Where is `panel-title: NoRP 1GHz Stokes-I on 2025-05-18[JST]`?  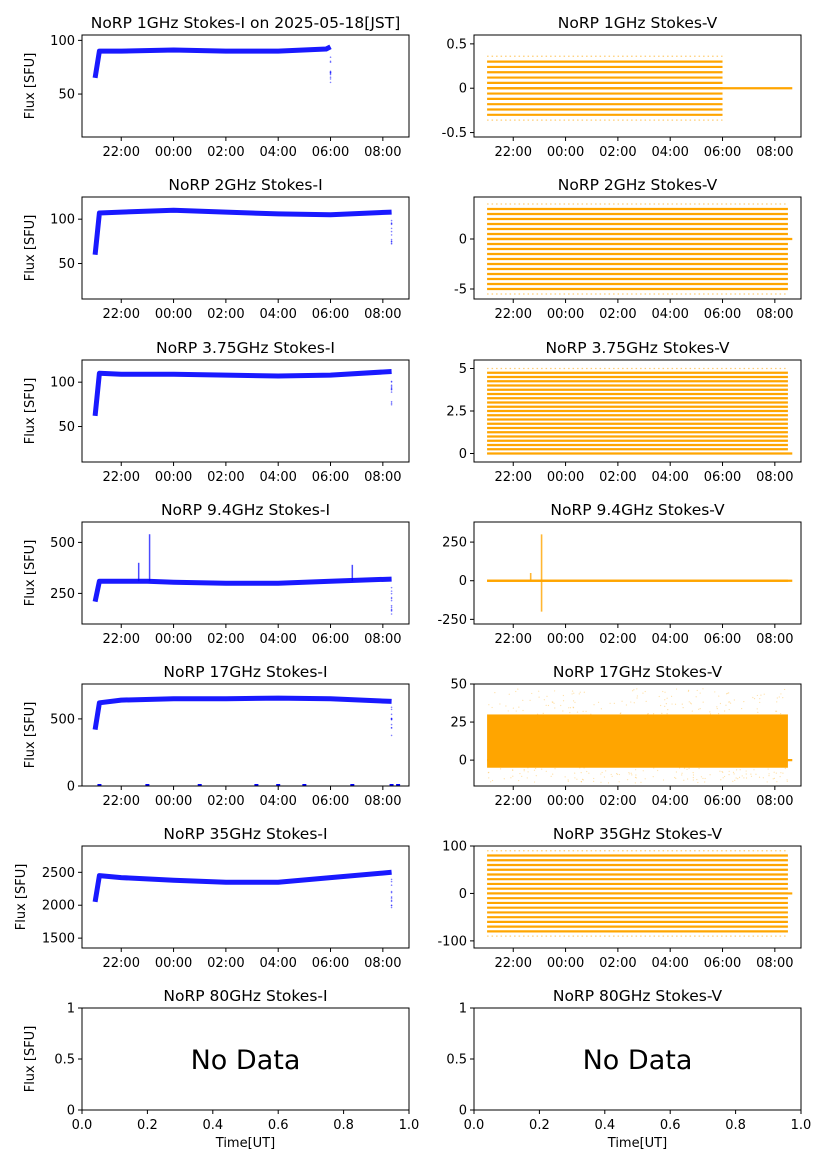
panel-title: NoRP 1GHz Stokes-I on 2025-05-18[JST] is located at coordinates (246, 23).